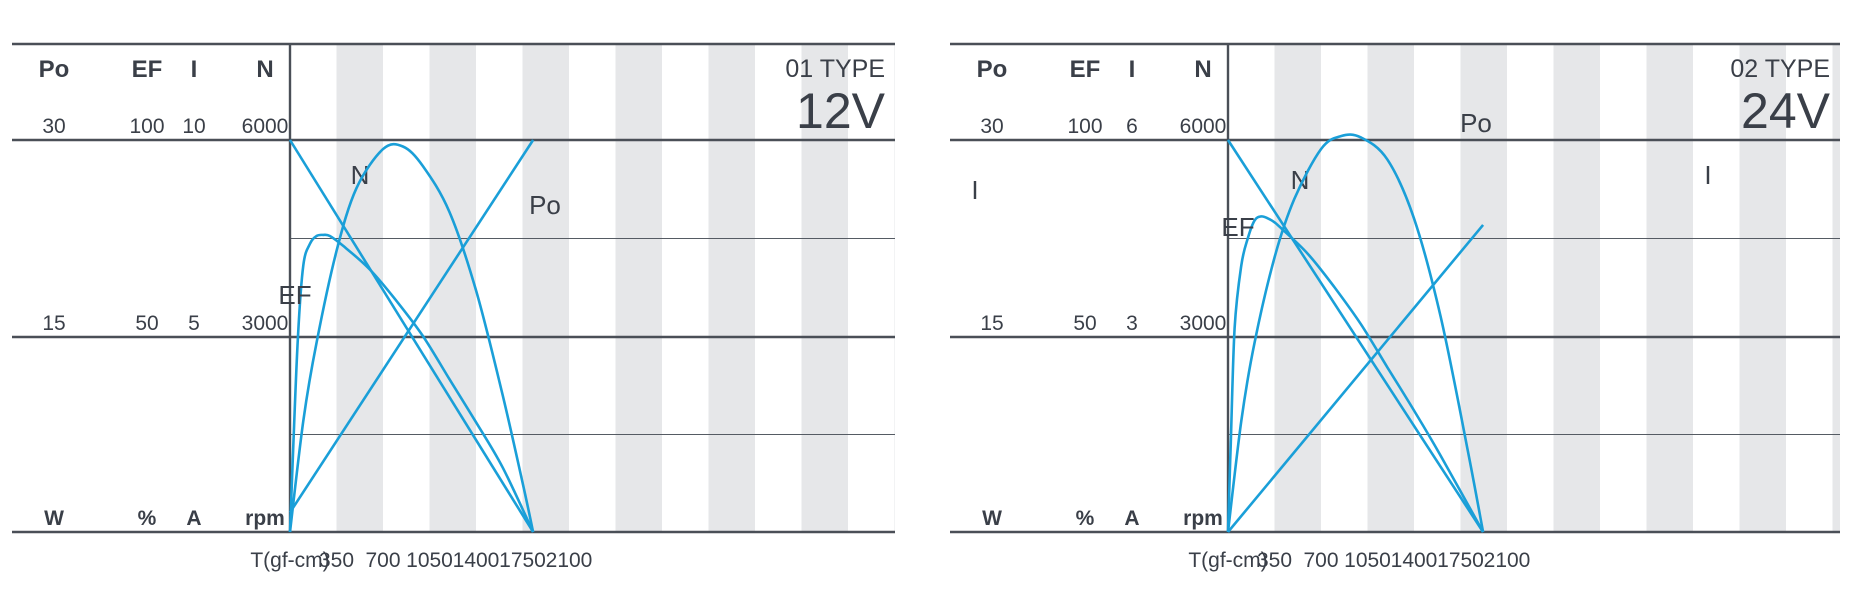 Image resolution: width=1850 pixels, height=594 pixels. What do you see at coordinates (194, 323) in the screenshot?
I see `axis-mid-i: 5` at bounding box center [194, 323].